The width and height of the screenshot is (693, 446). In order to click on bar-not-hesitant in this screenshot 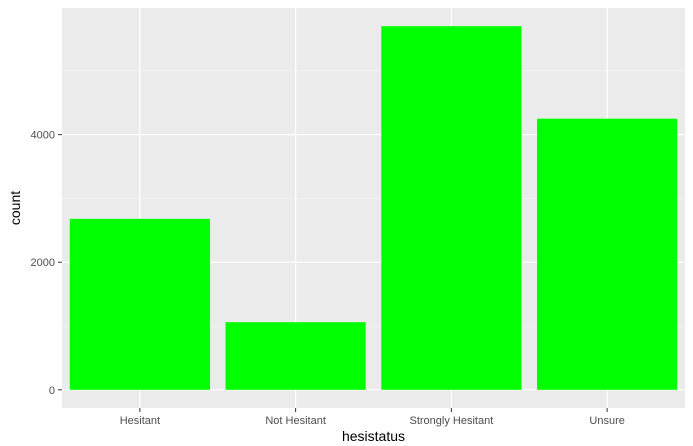, I will do `click(295, 356)`.